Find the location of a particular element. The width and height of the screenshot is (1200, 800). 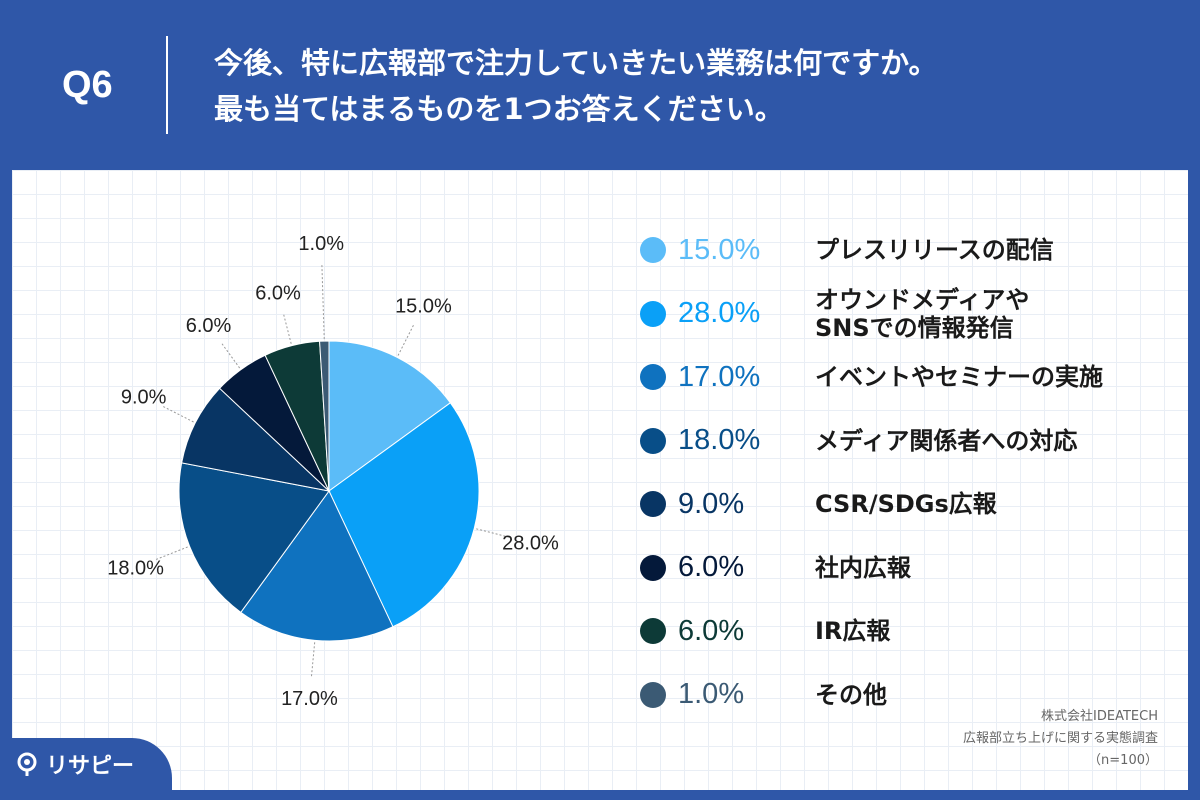

source-note: 株式会社IDEATECH 広報部立ち上げに関する実態調査 （n=100） is located at coordinates (1060, 739).